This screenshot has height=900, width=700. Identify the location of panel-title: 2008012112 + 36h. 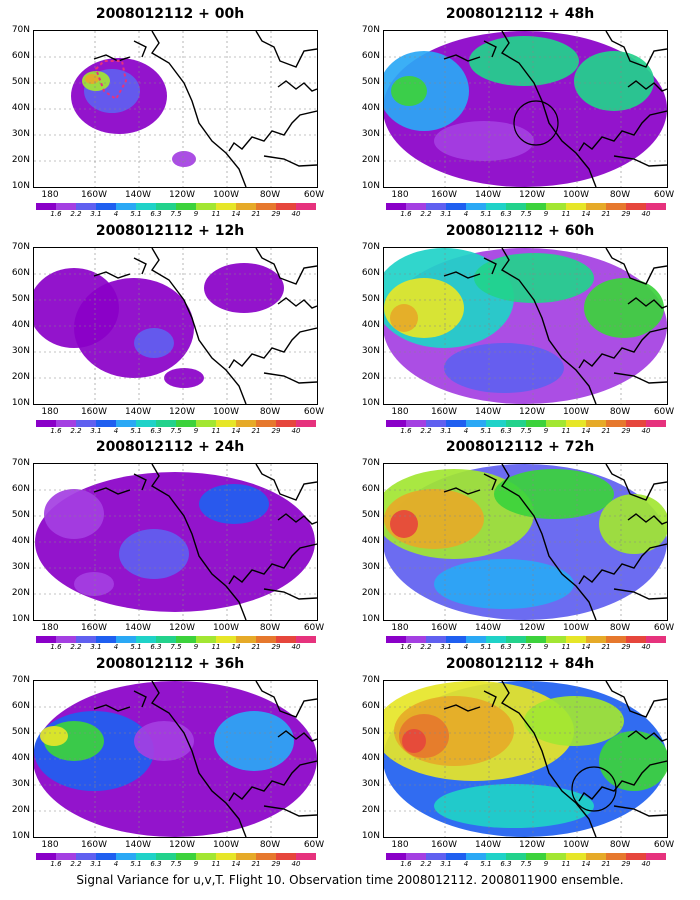
(170, 664).